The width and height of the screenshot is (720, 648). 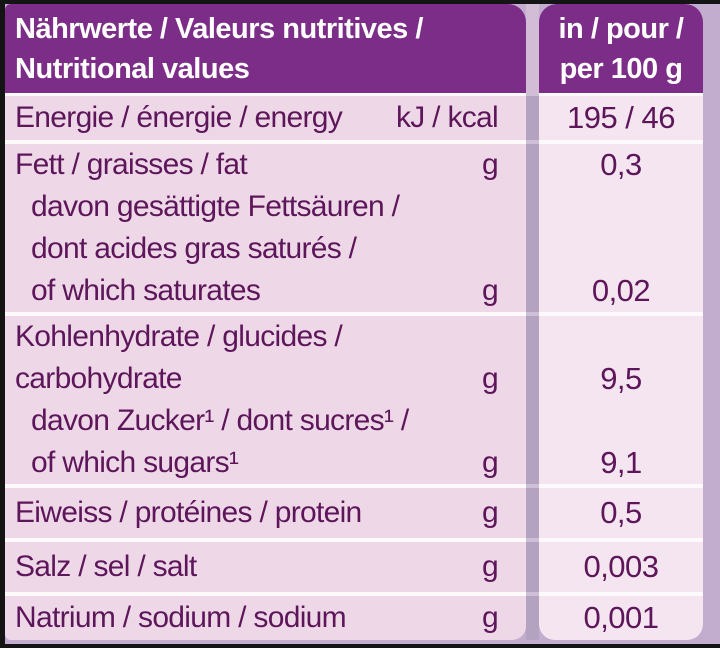 What do you see at coordinates (490, 290) in the screenshot?
I see `row-fat-sub-unit: g` at bounding box center [490, 290].